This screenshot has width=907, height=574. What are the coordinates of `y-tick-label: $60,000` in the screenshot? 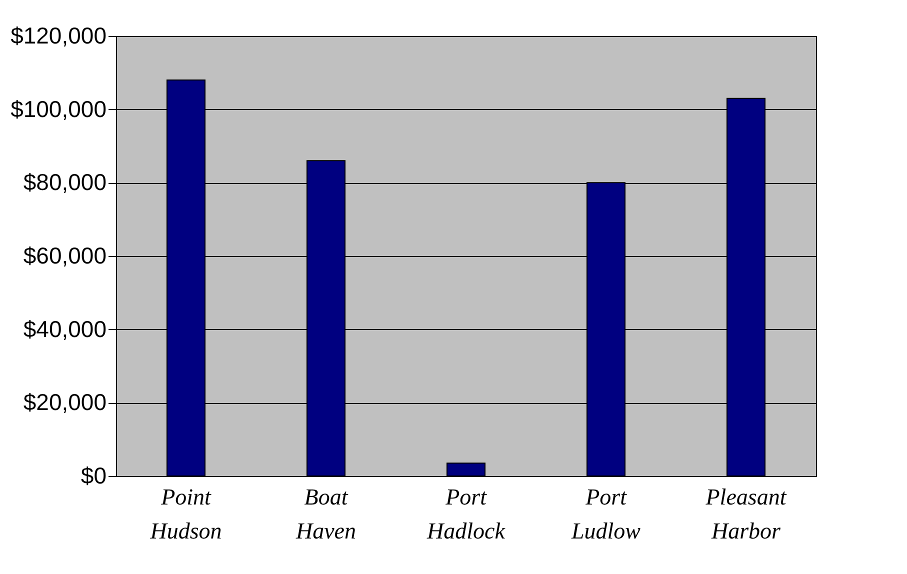 It's located at (64, 255).